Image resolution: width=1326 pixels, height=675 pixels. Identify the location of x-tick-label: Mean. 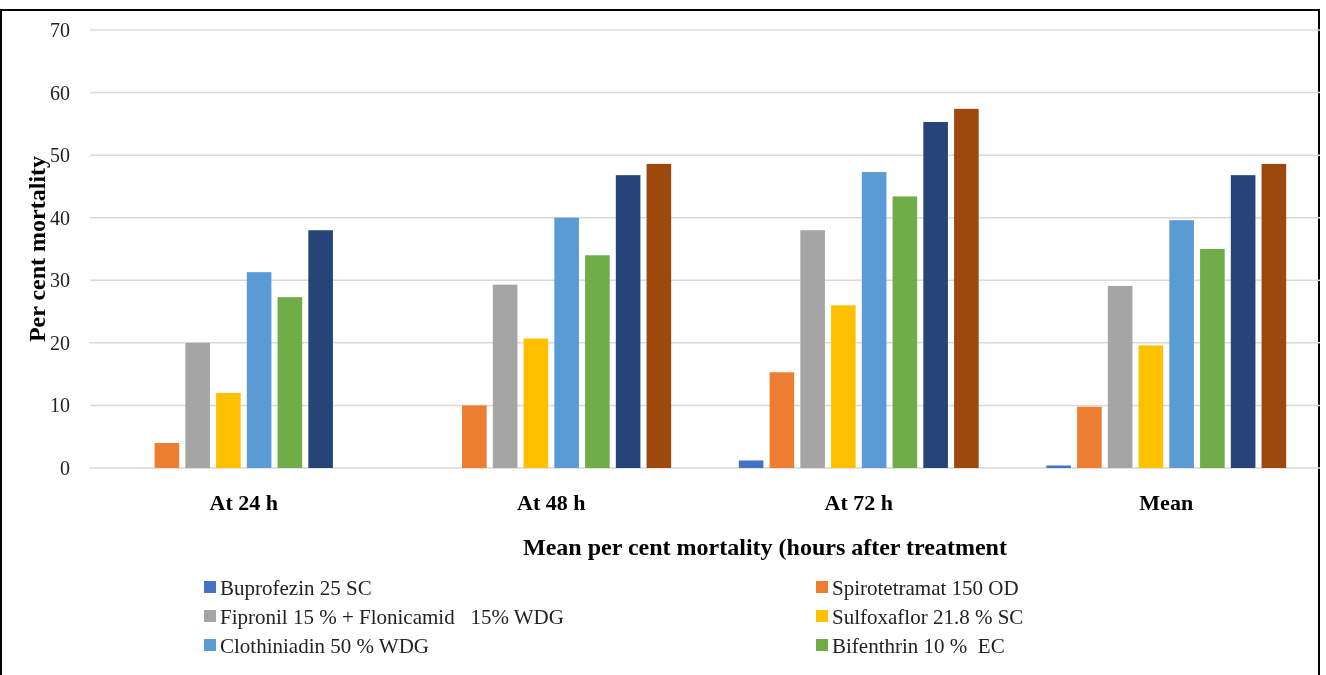
(1166, 502).